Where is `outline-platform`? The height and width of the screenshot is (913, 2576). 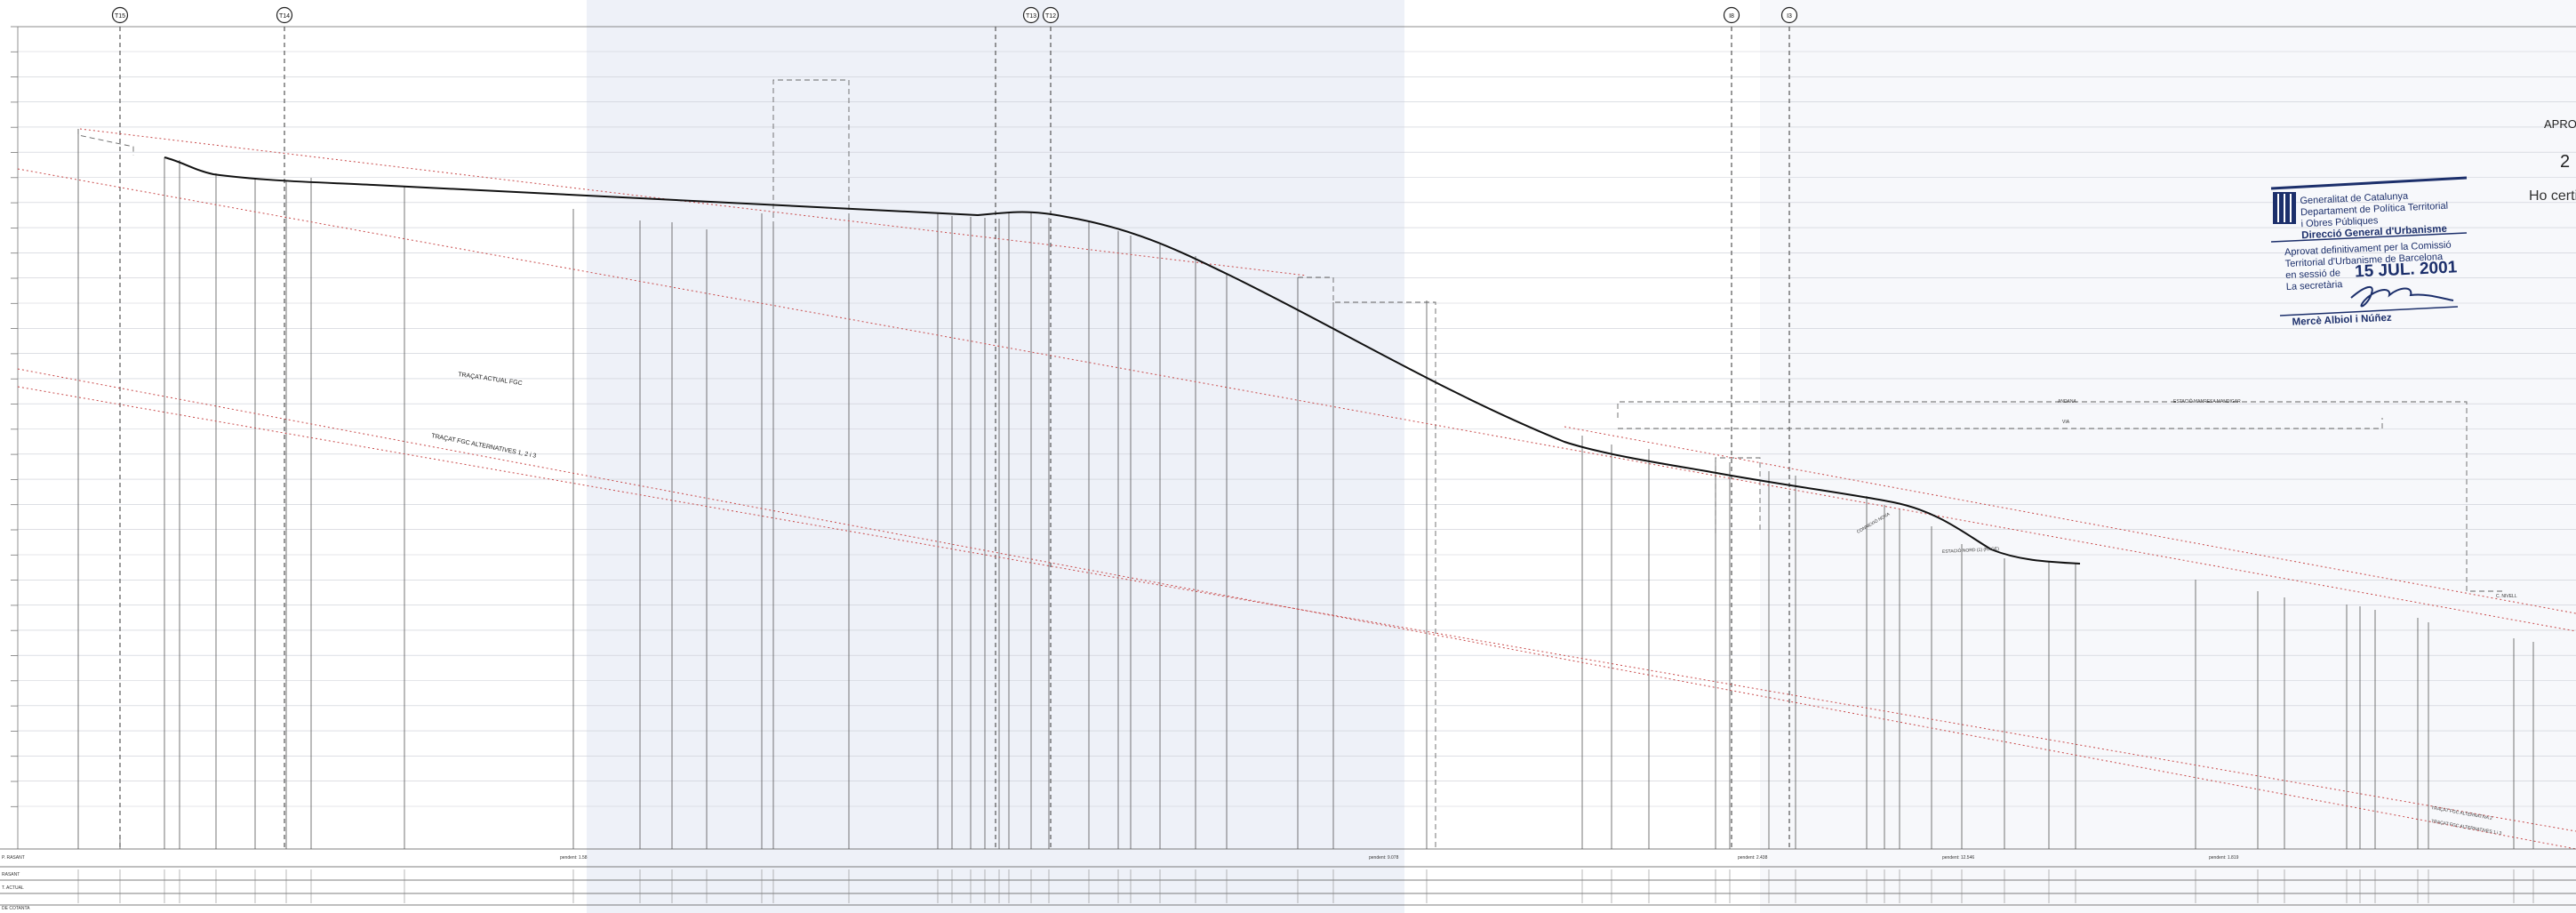
outline-platform is located at coordinates (2000, 424).